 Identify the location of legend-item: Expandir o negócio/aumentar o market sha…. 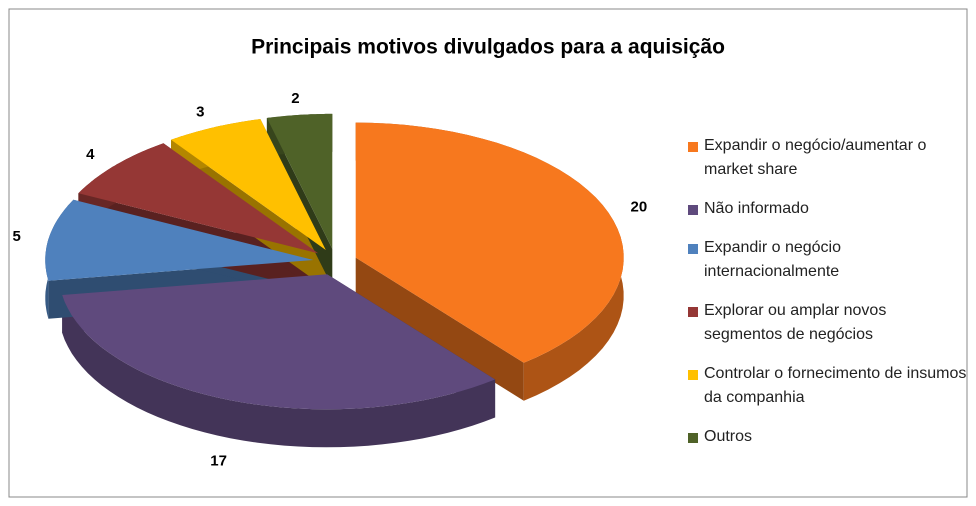
(828, 158).